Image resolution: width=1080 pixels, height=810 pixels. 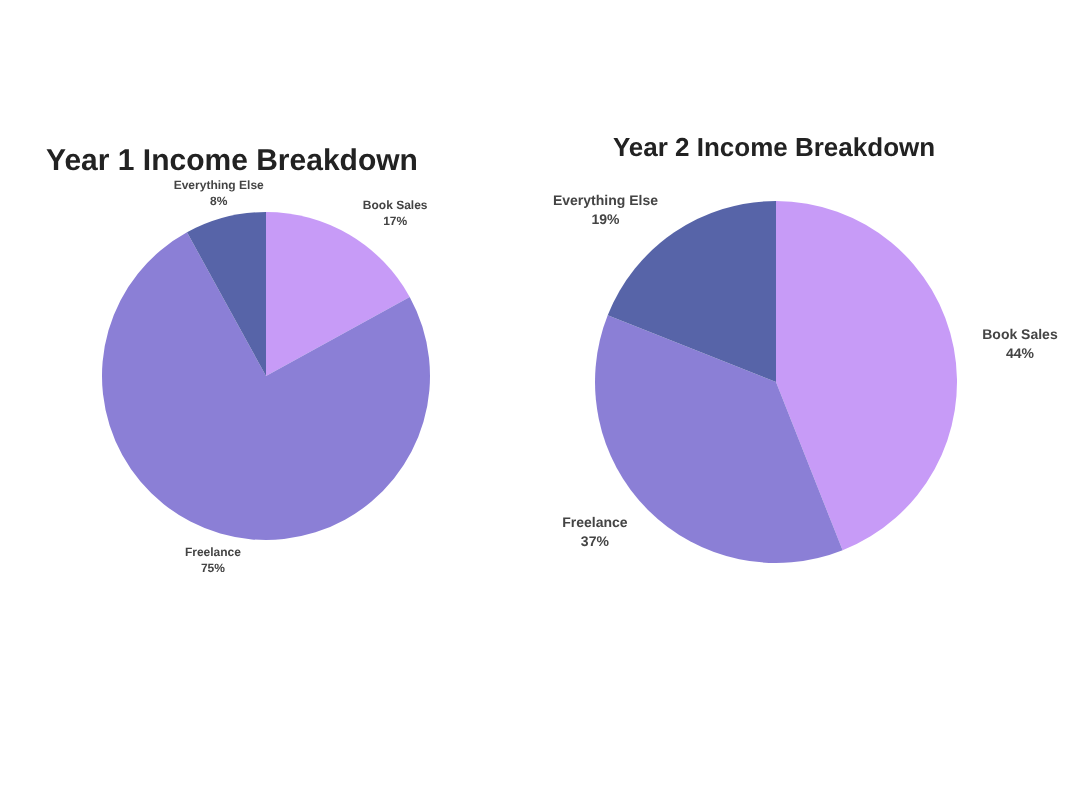 What do you see at coordinates (774, 147) in the screenshot?
I see `chart-title: Year 2 Income Breakdown` at bounding box center [774, 147].